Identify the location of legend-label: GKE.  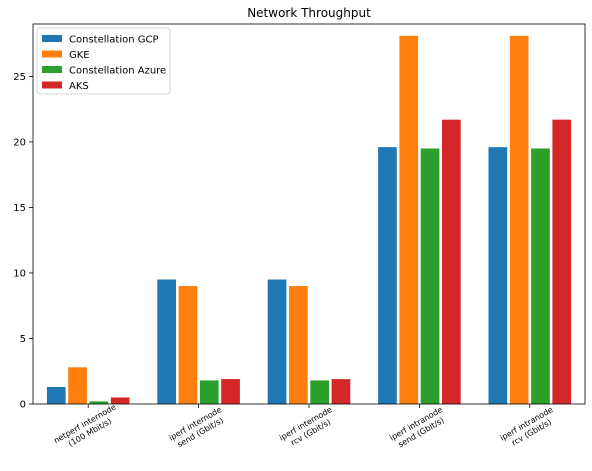
(79, 55).